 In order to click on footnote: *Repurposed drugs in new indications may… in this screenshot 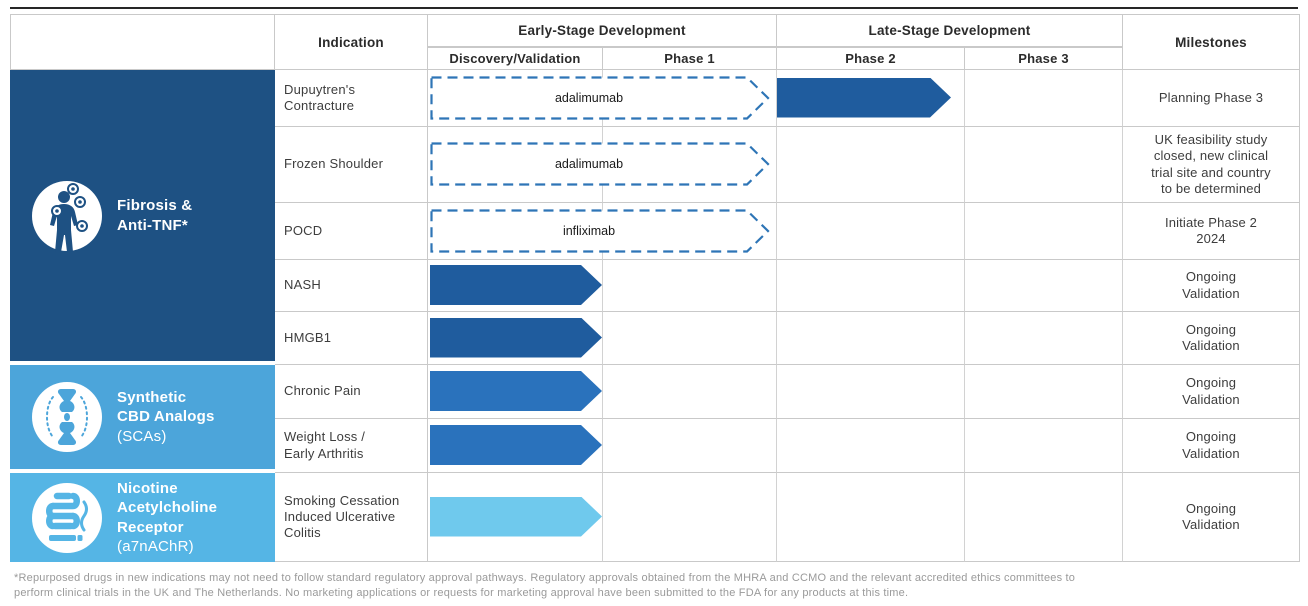, I will do `click(545, 585)`.